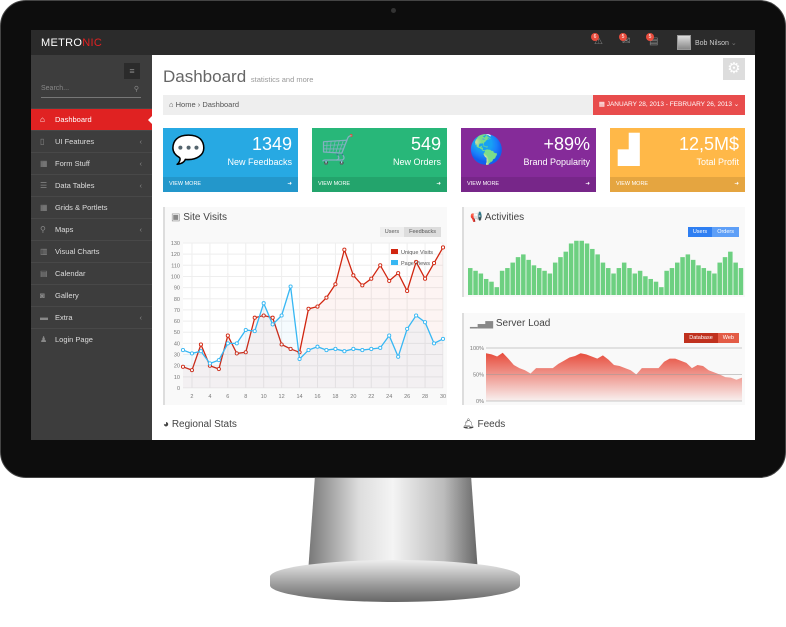  Describe the element at coordinates (91, 295) in the screenshot. I see `sidebar-item-gallery: ◙ Gallery` at that location.